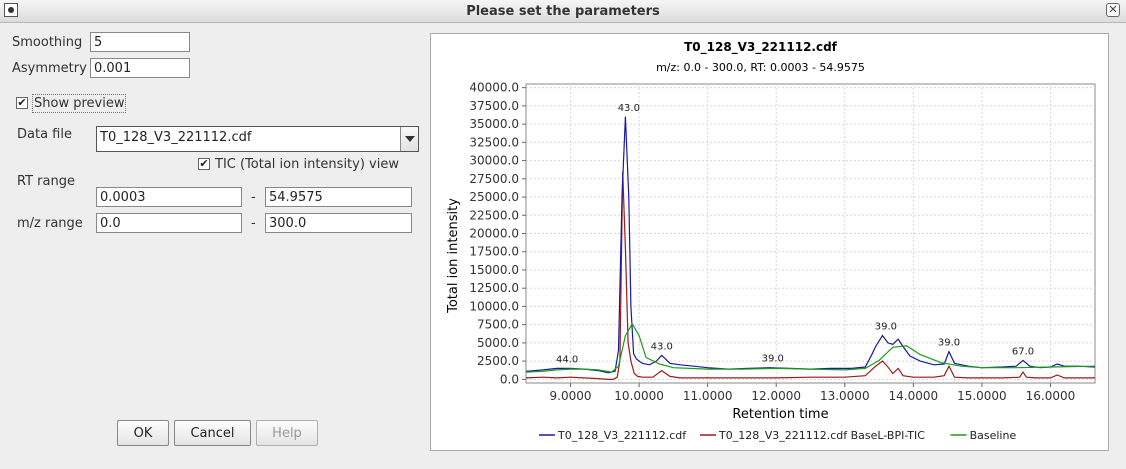  What do you see at coordinates (494, 234) in the screenshot?
I see `y-tick-label: 20000.0` at bounding box center [494, 234].